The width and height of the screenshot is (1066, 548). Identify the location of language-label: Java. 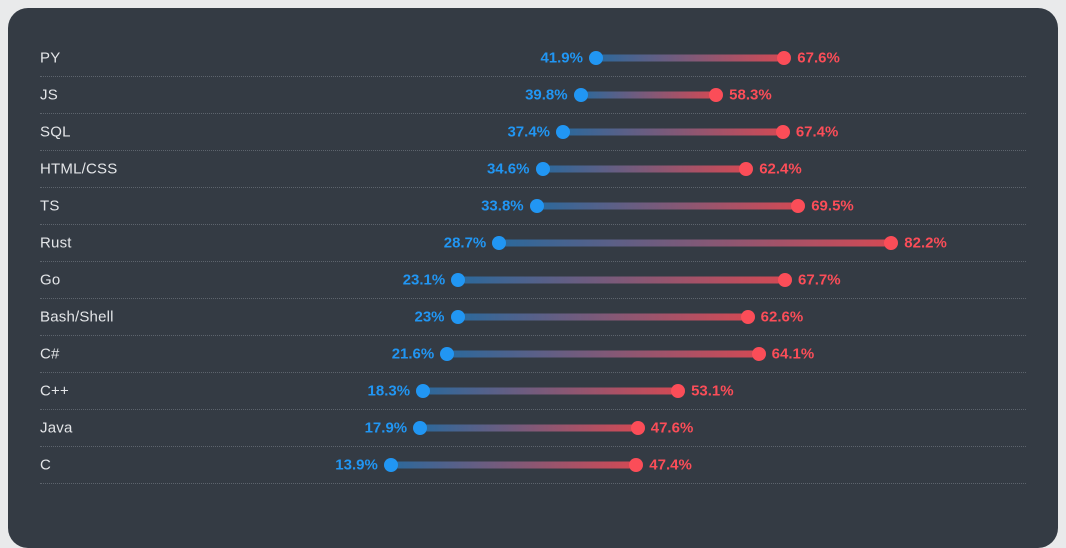
(56, 428).